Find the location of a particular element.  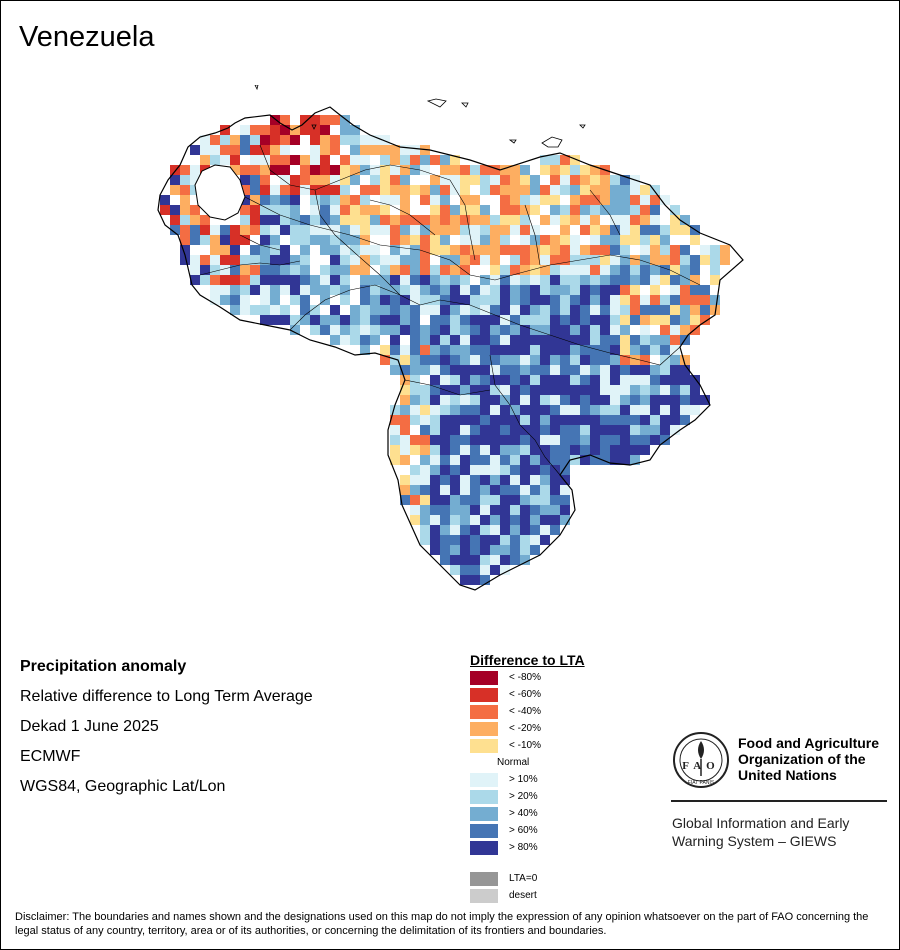

legend-title: Difference to LTA is located at coordinates (527, 660).